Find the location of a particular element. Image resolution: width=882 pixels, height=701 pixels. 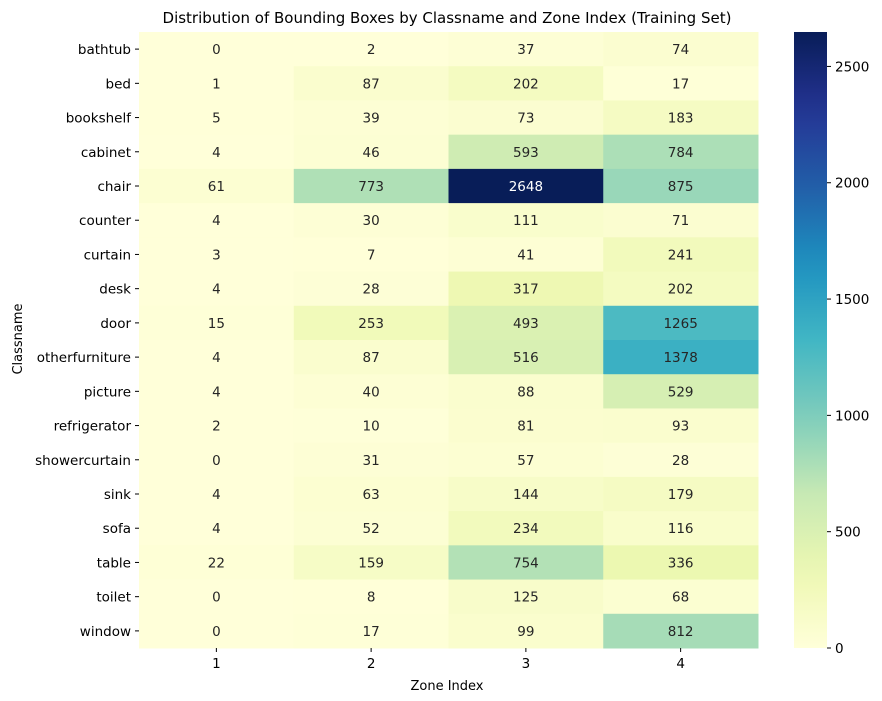

cell-value-label: 183 is located at coordinates (681, 119).